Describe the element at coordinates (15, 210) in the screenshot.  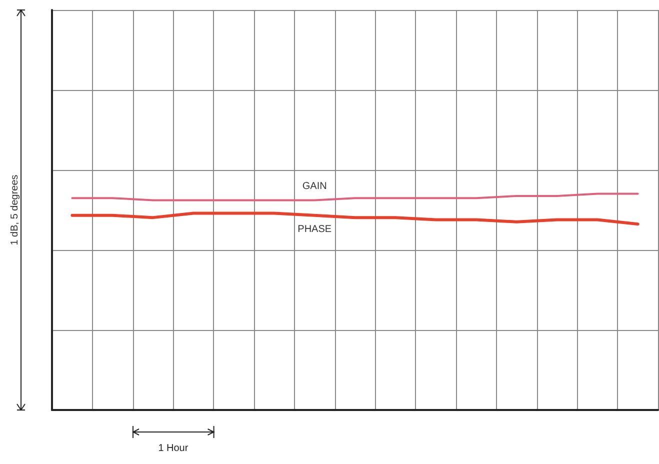
I see `y-axis-title: 1 dB, 5 degrees` at that location.